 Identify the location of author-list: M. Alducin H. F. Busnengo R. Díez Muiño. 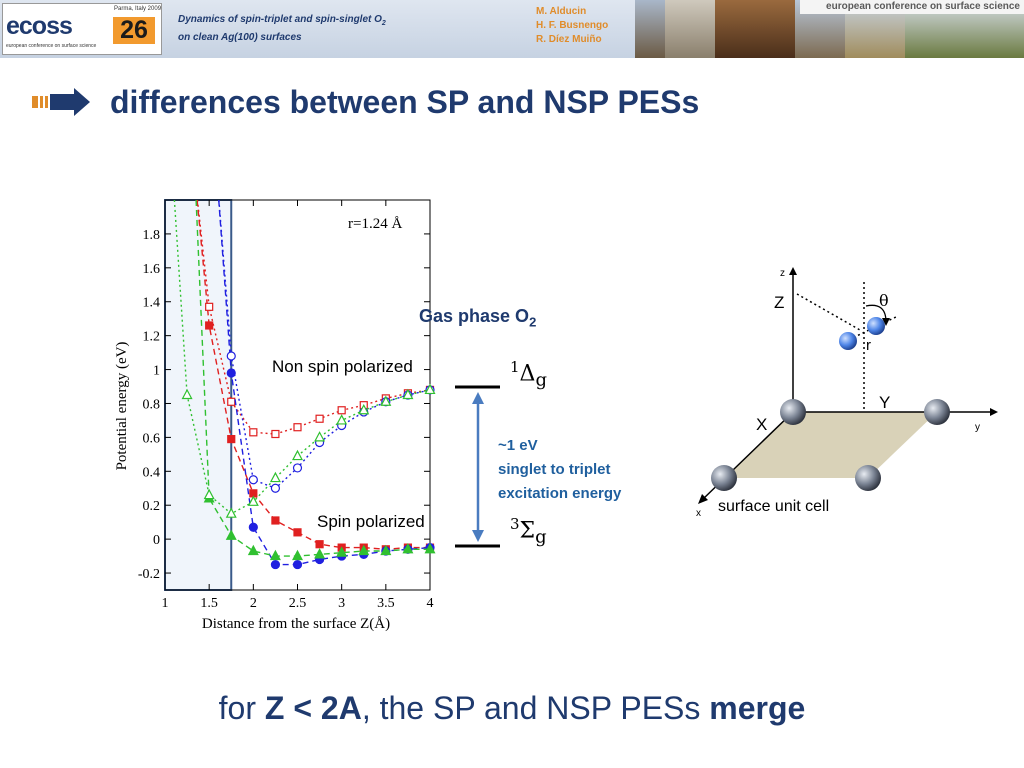
(572, 26).